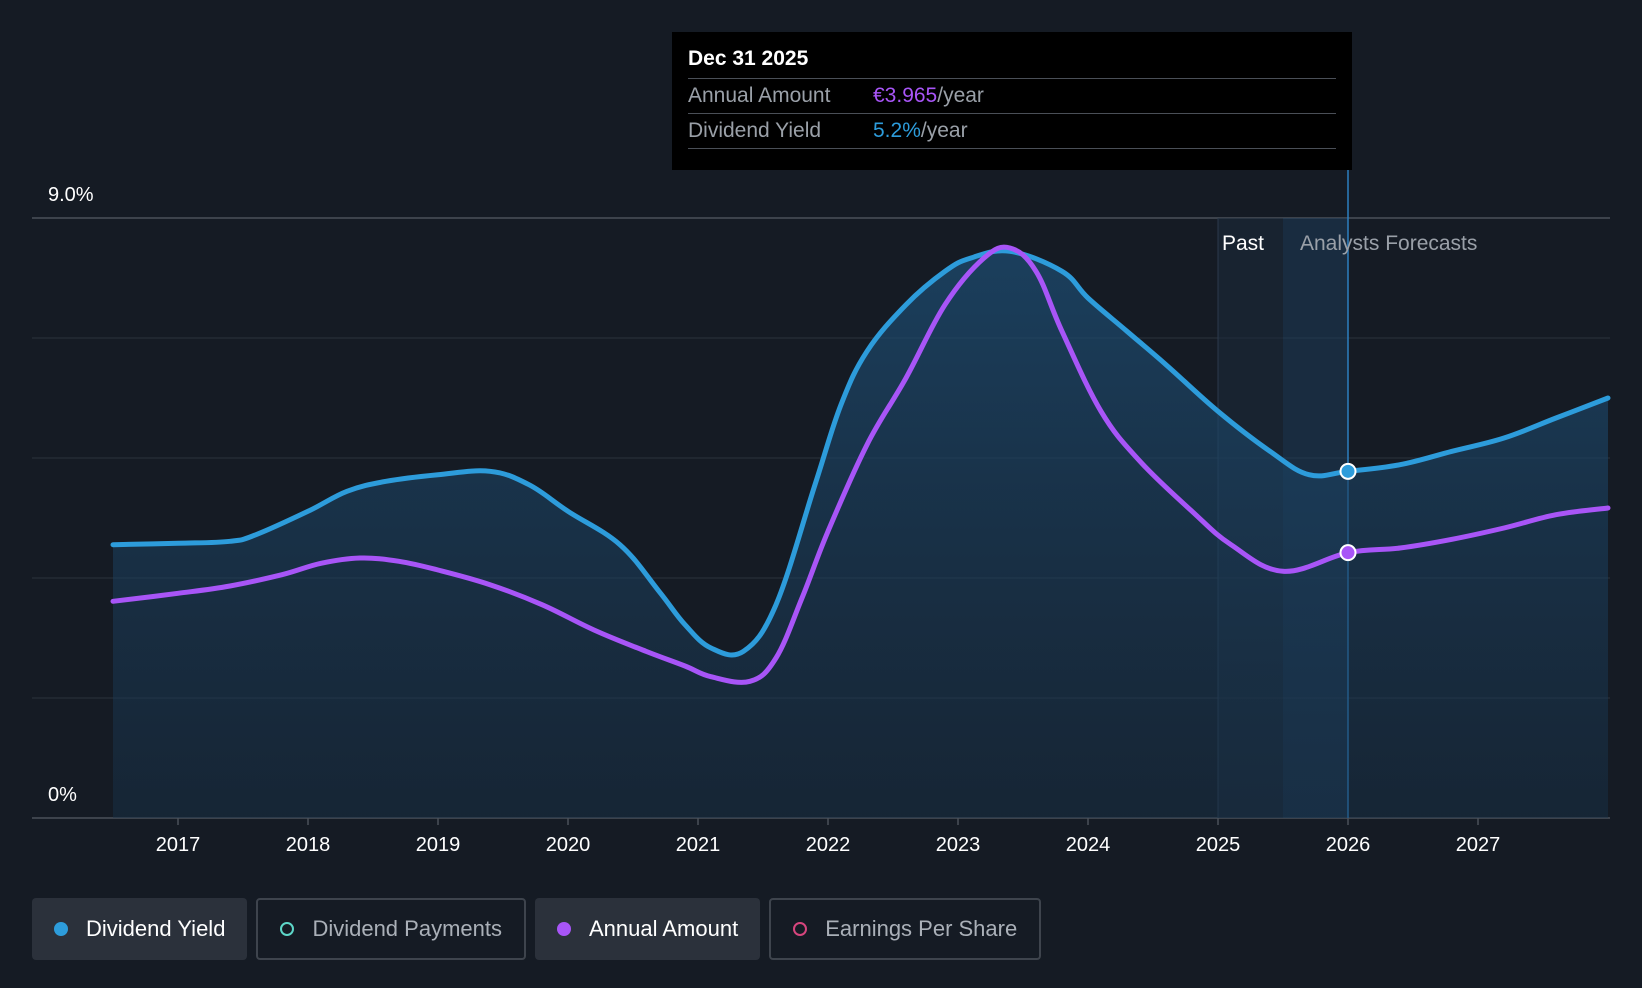 The height and width of the screenshot is (988, 1642). Describe the element at coordinates (958, 845) in the screenshot. I see `x-tick-label: 2023` at that location.